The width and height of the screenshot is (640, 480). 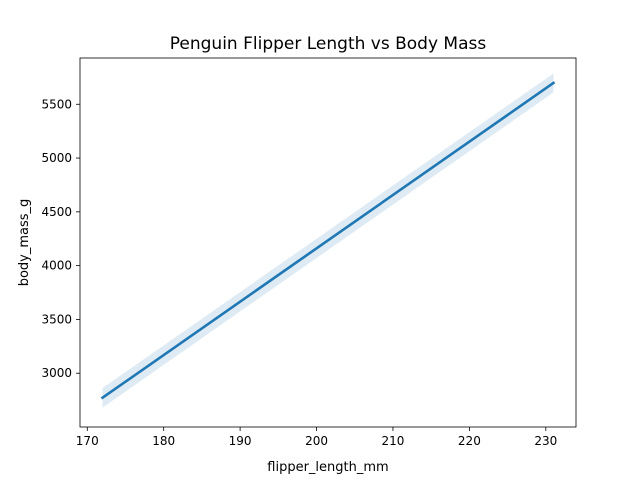 I want to click on x-tick-label: 180, so click(x=163, y=441).